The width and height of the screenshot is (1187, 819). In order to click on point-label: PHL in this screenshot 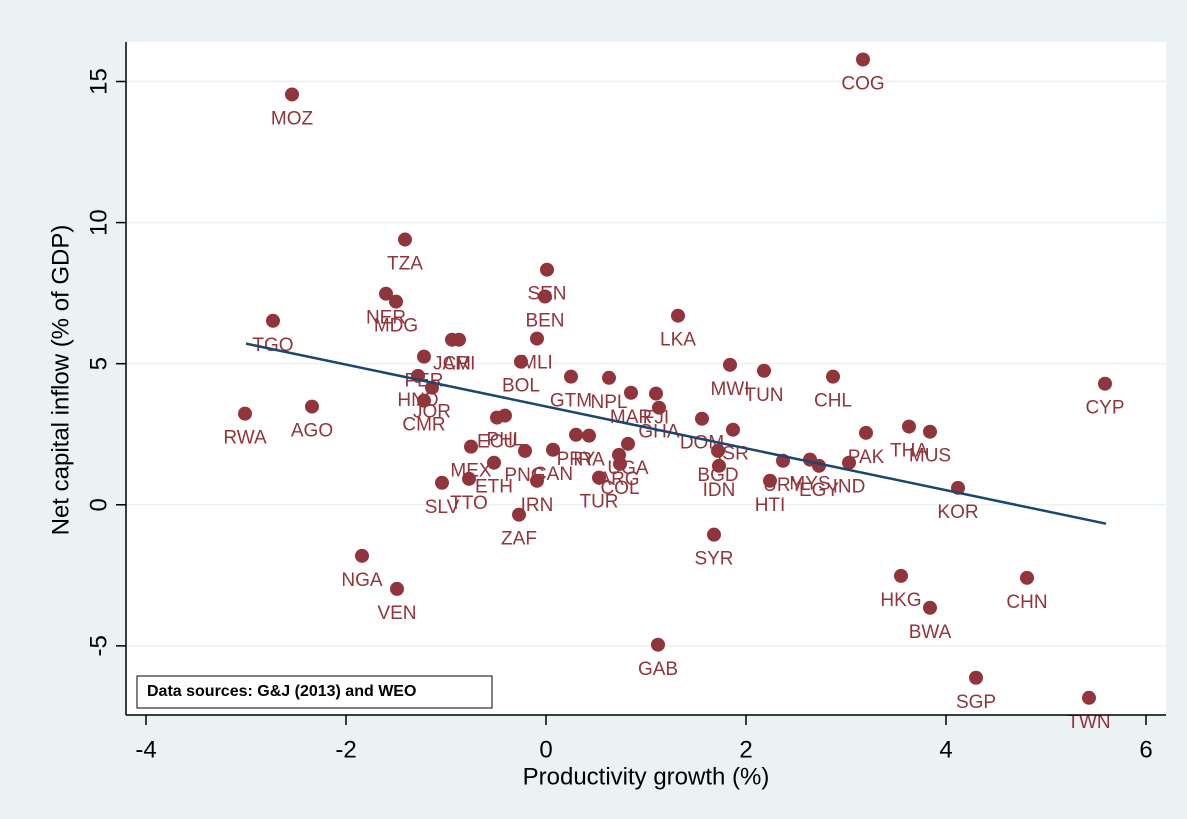, I will do `click(505, 440)`.